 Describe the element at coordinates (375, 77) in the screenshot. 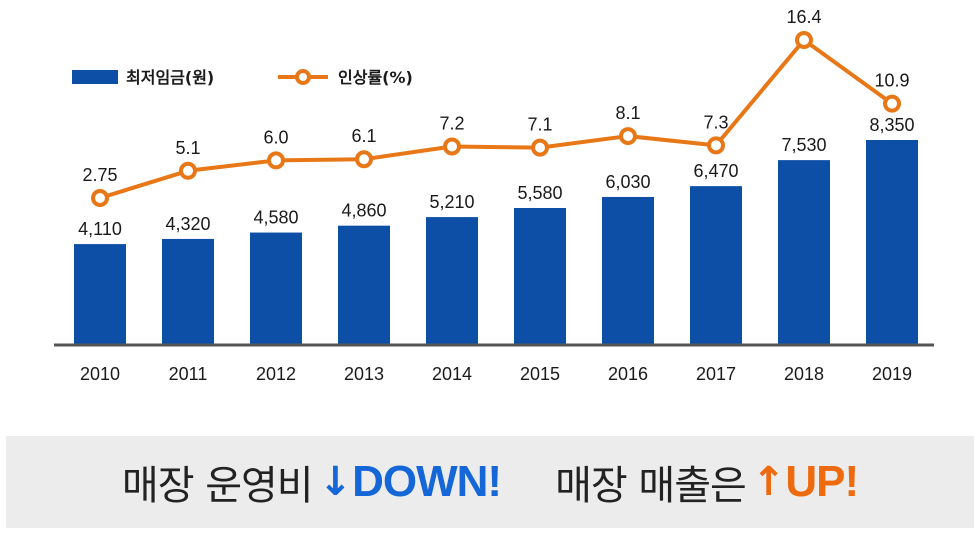

I see `legend-line-label: 인상률(%)` at that location.